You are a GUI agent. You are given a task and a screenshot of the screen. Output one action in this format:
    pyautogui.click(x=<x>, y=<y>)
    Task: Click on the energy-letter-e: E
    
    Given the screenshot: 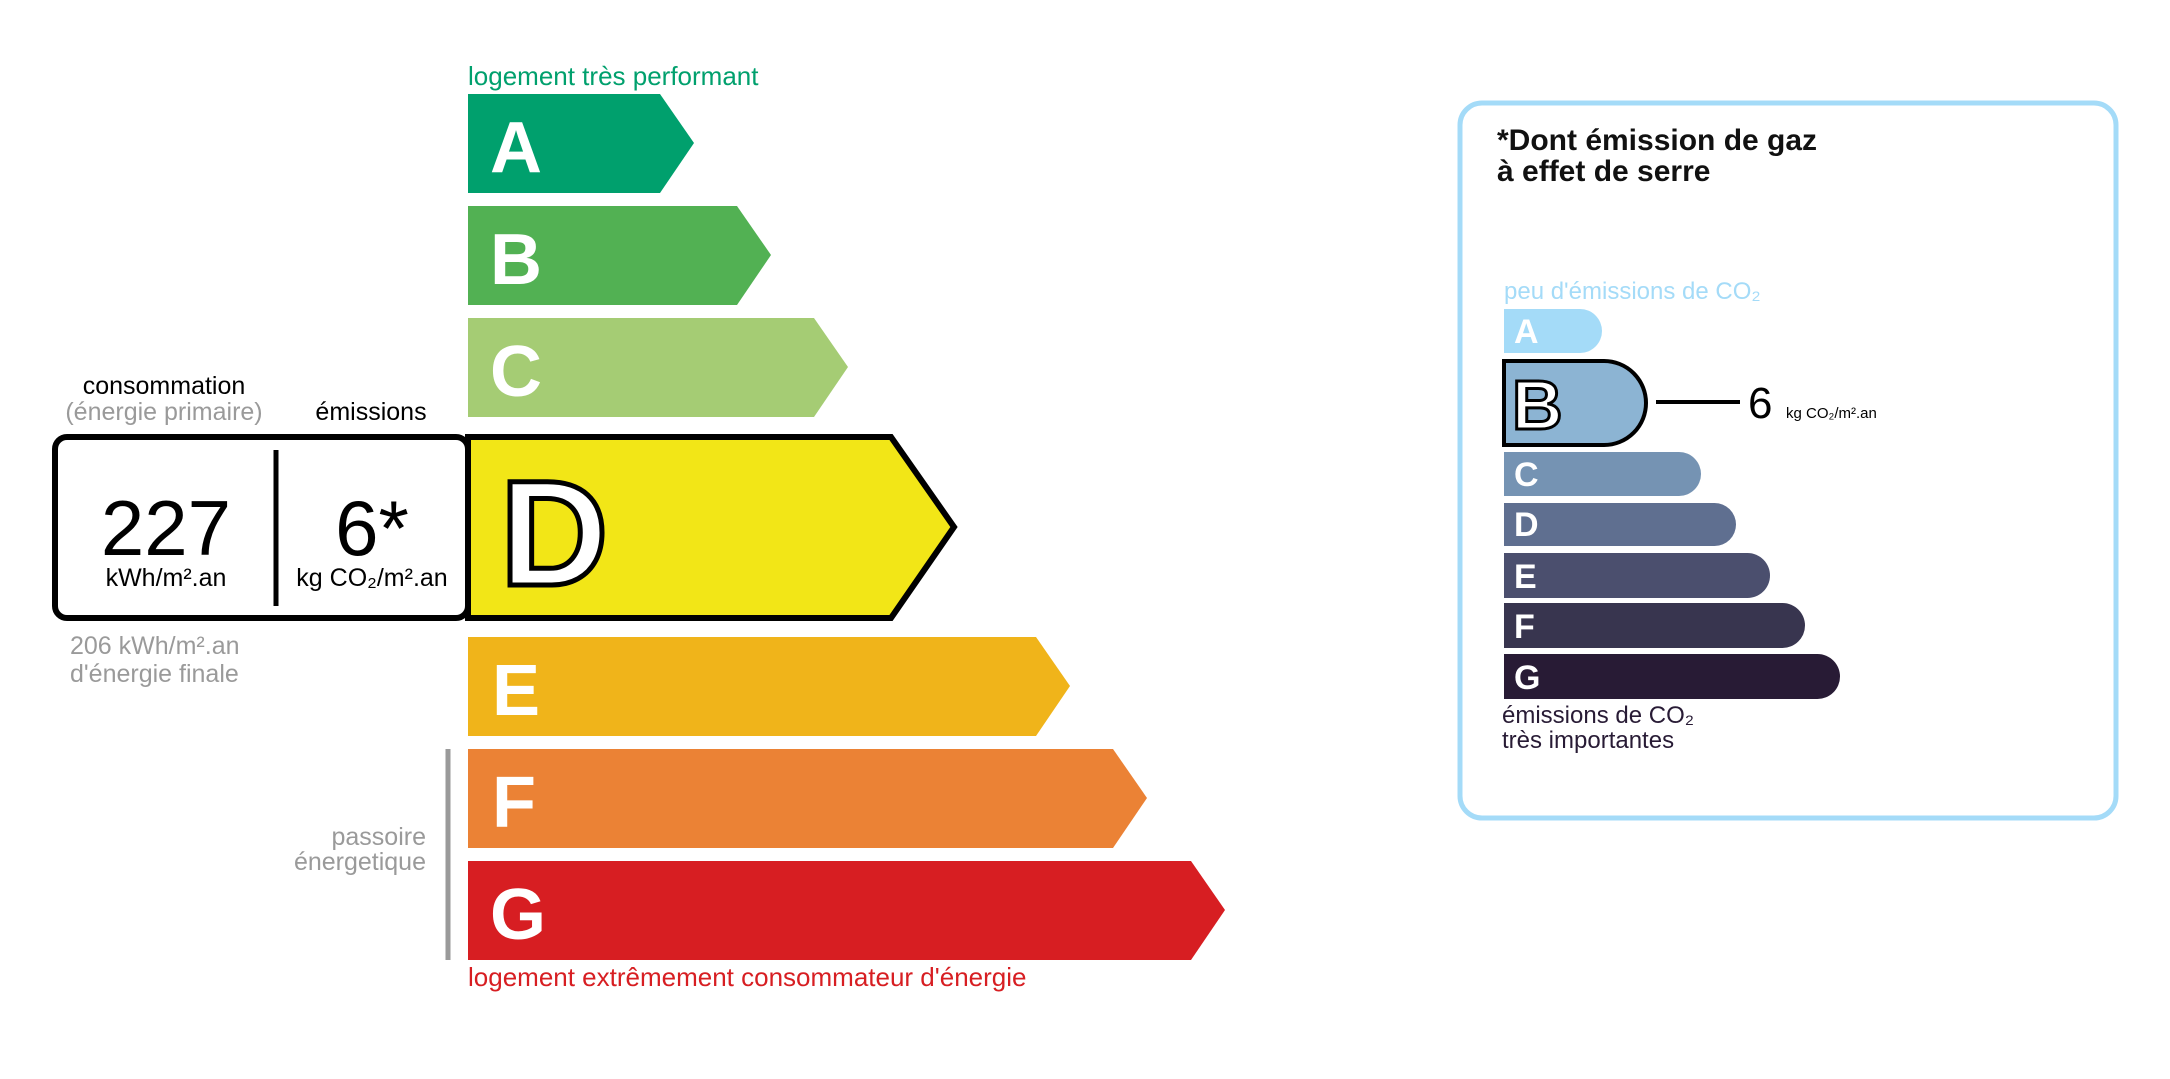 What is the action you would take?
    pyautogui.click(x=516, y=691)
    